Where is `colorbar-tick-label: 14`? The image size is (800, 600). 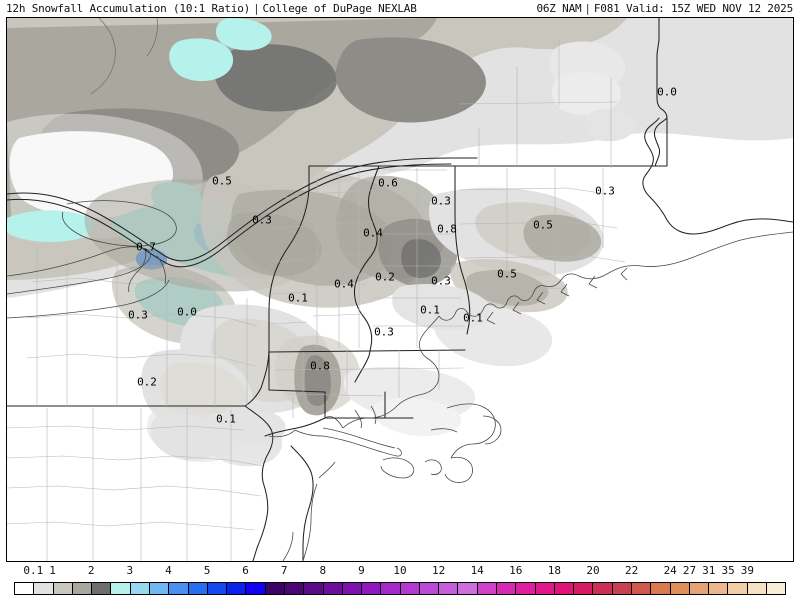 colorbar-tick-label: 14 is located at coordinates (477, 570).